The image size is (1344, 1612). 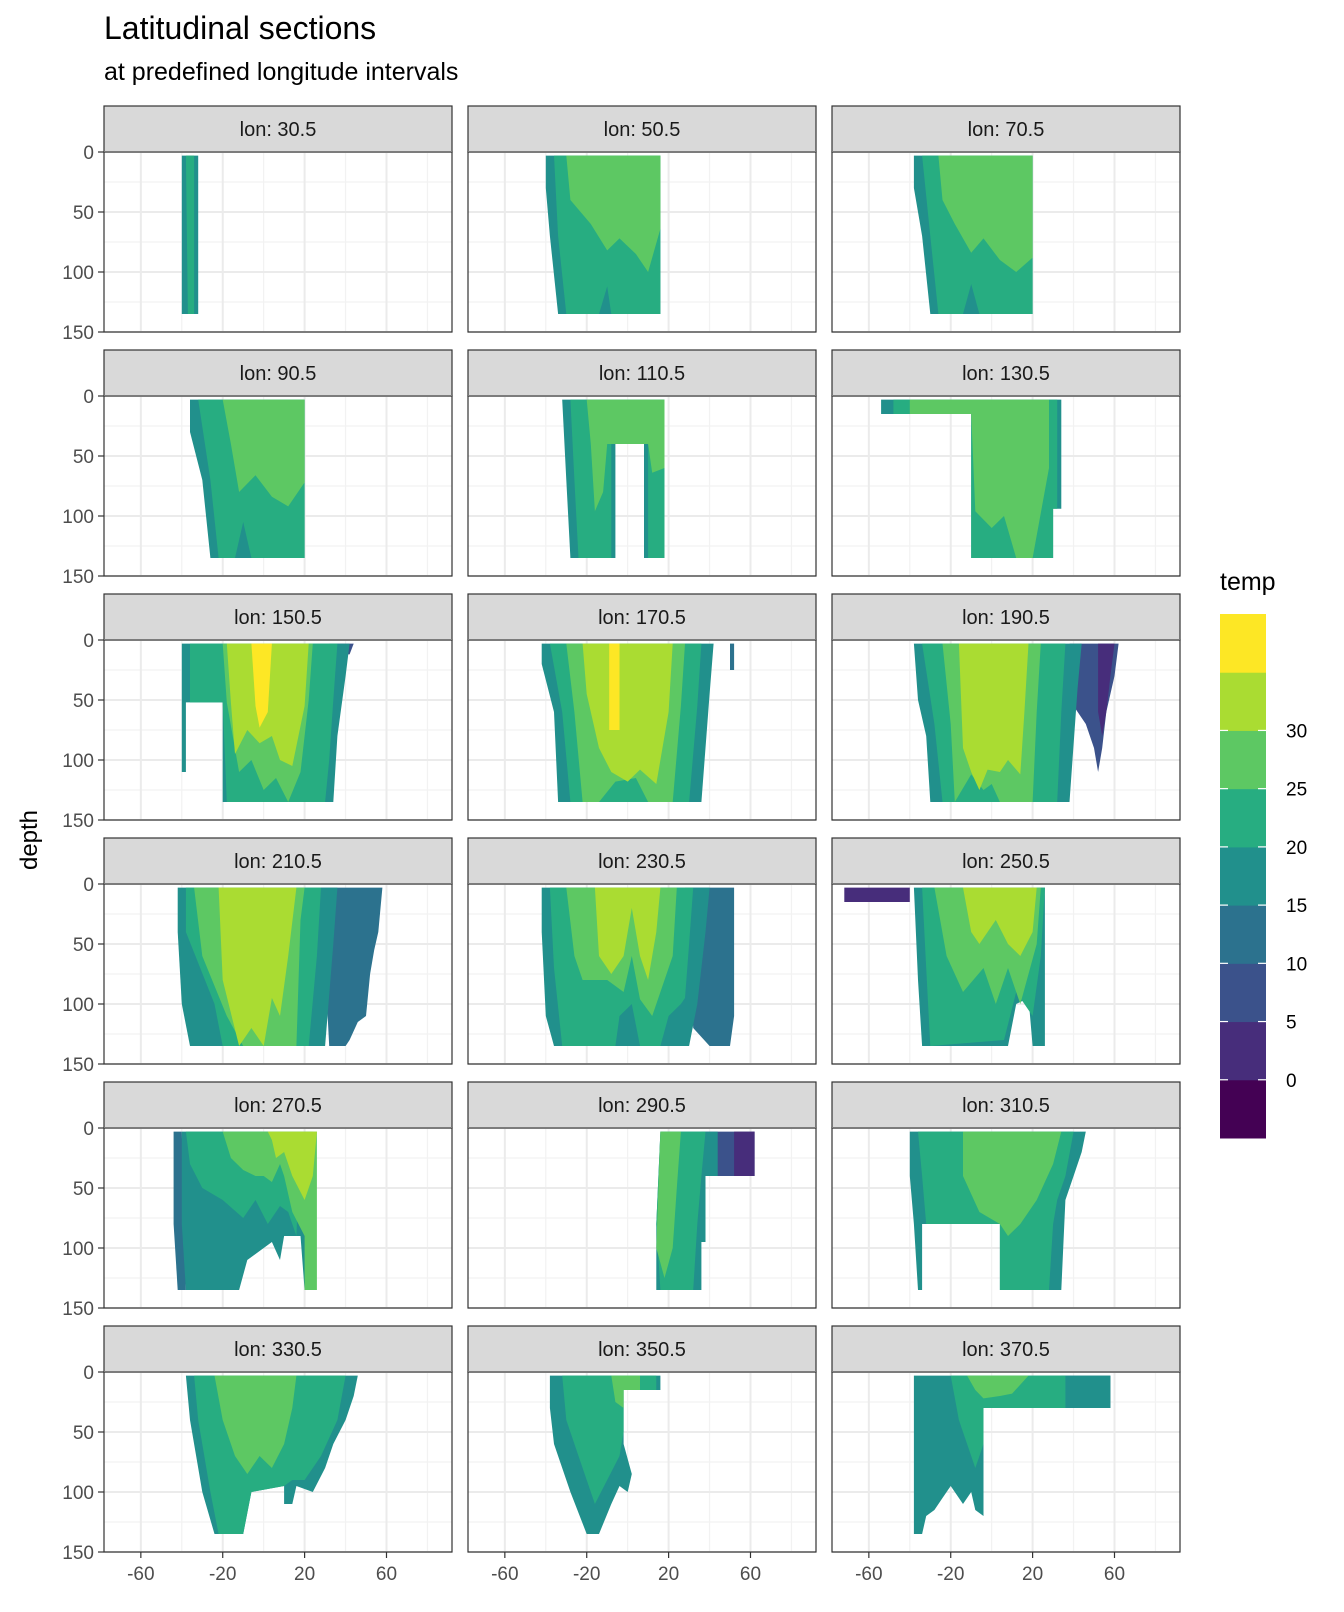 I want to click on legend-break-label: 15, so click(x=1296, y=906).